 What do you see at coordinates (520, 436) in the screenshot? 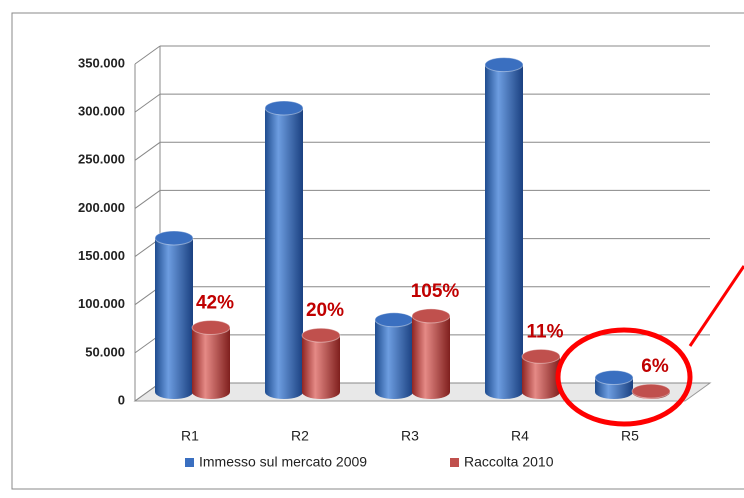
I see `x-tick-label: R4` at bounding box center [520, 436].